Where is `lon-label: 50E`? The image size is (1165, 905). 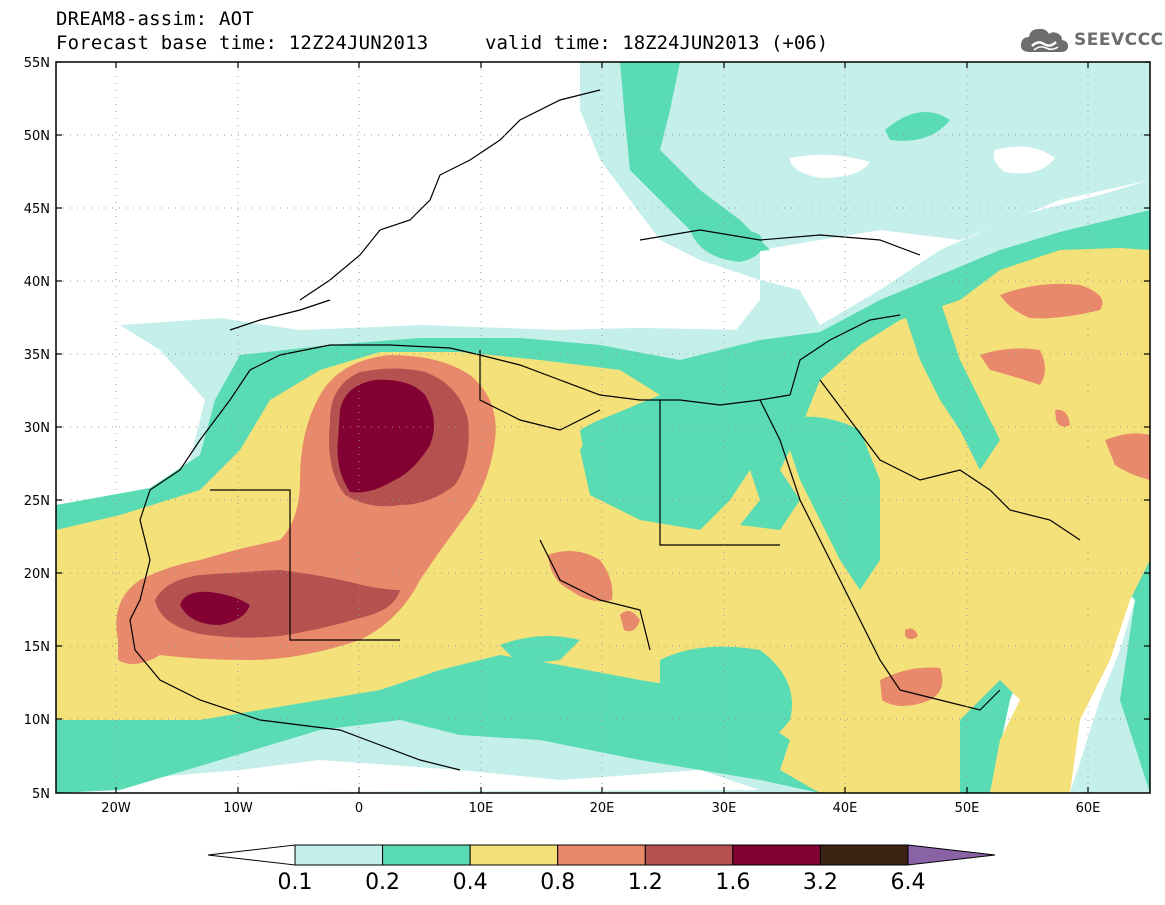
lon-label: 50E is located at coordinates (967, 808).